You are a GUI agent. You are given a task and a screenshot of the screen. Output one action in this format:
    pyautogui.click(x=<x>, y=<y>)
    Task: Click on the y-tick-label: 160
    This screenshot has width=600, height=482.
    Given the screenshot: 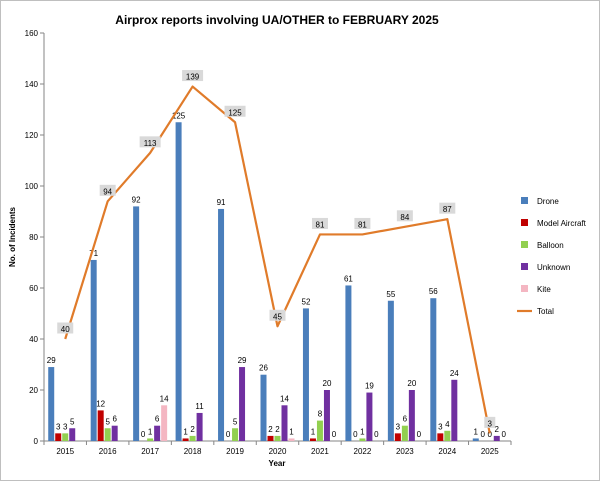 What is the action you would take?
    pyautogui.click(x=32, y=33)
    